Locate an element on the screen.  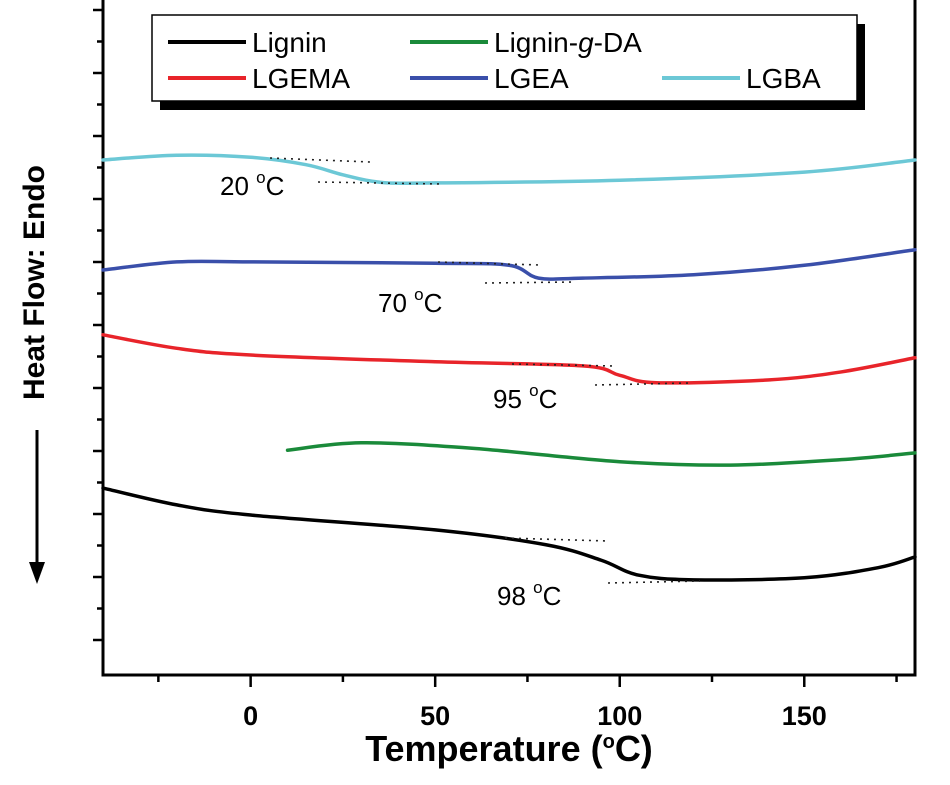
transition-annotation: 20 oC is located at coordinates (252, 184).